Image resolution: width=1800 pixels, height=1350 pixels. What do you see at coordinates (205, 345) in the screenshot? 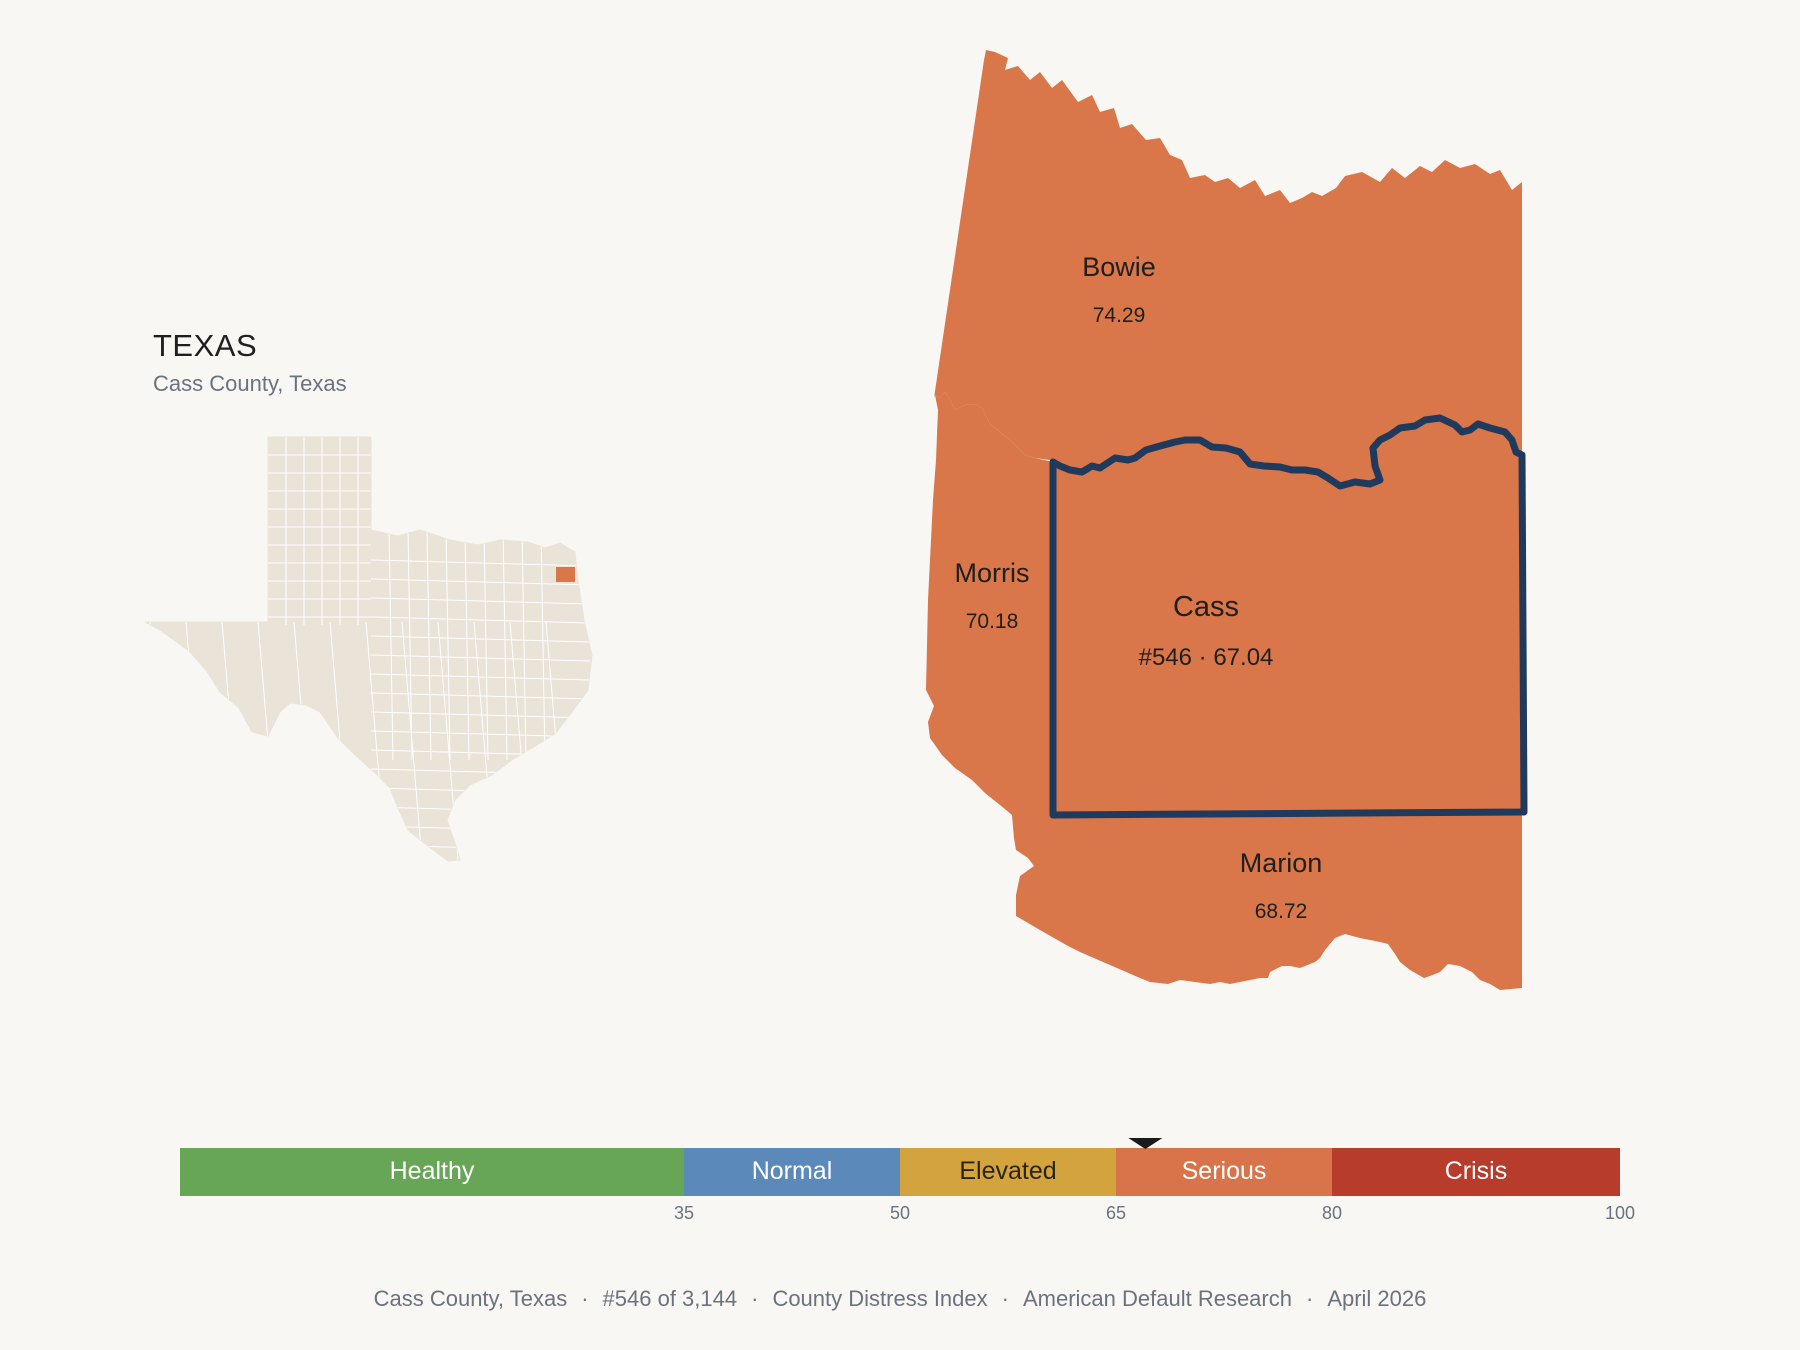
I see `state-title: TEXAS` at bounding box center [205, 345].